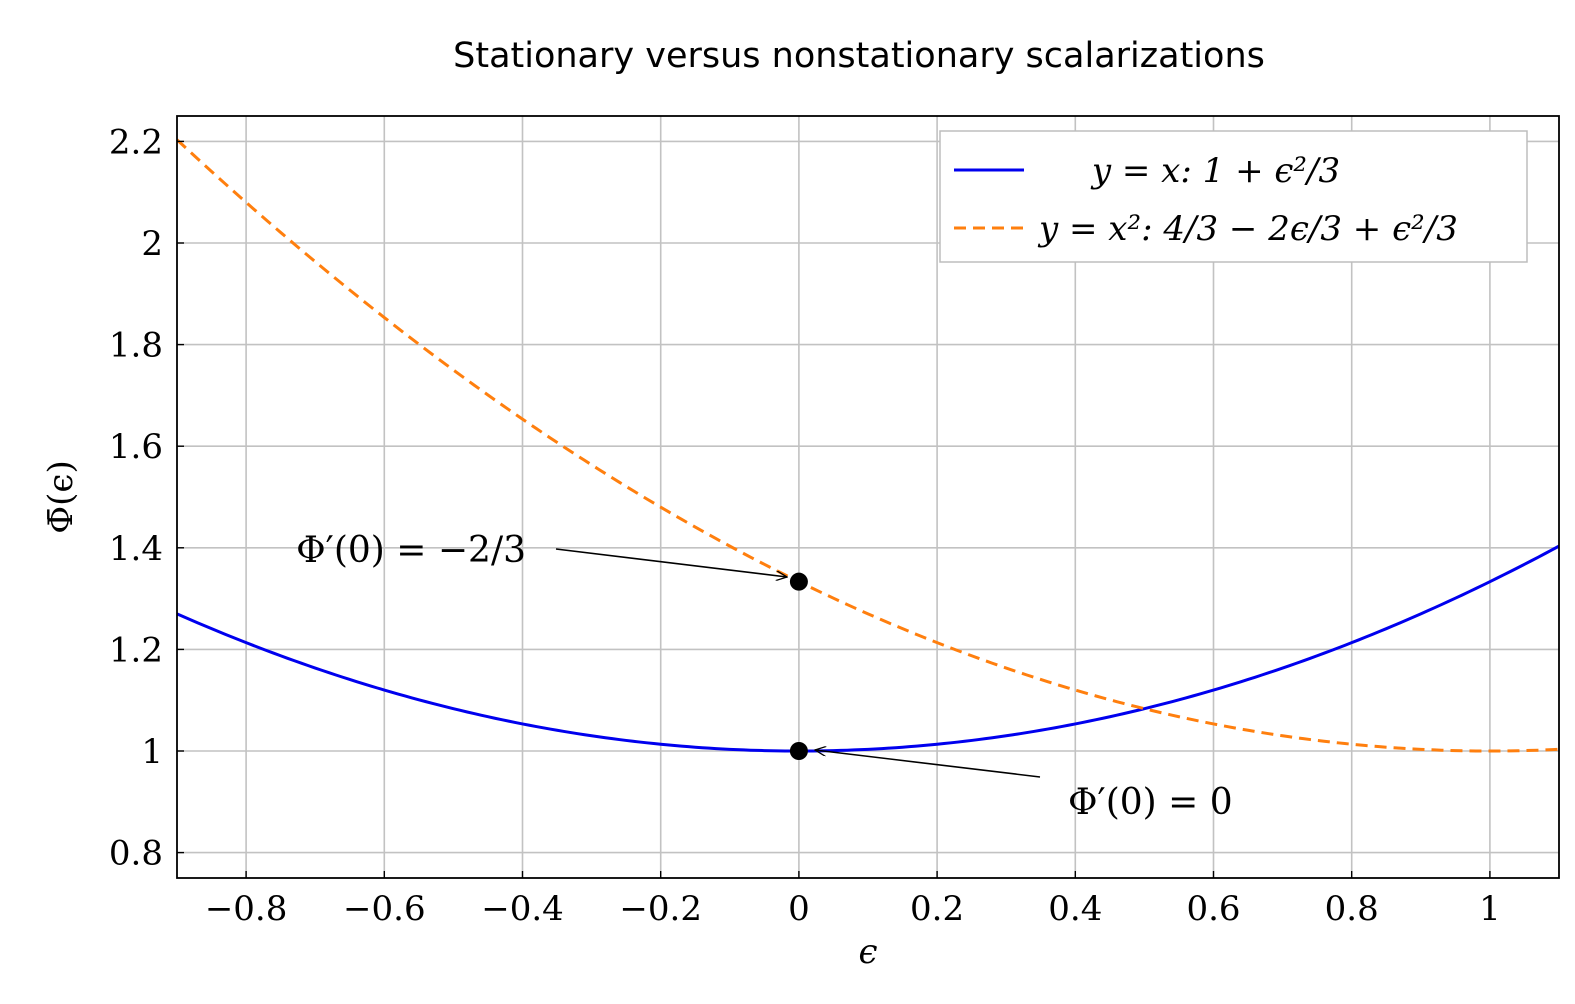 The width and height of the screenshot is (1575, 1004). I want to click on legend-box, so click(1233, 196).